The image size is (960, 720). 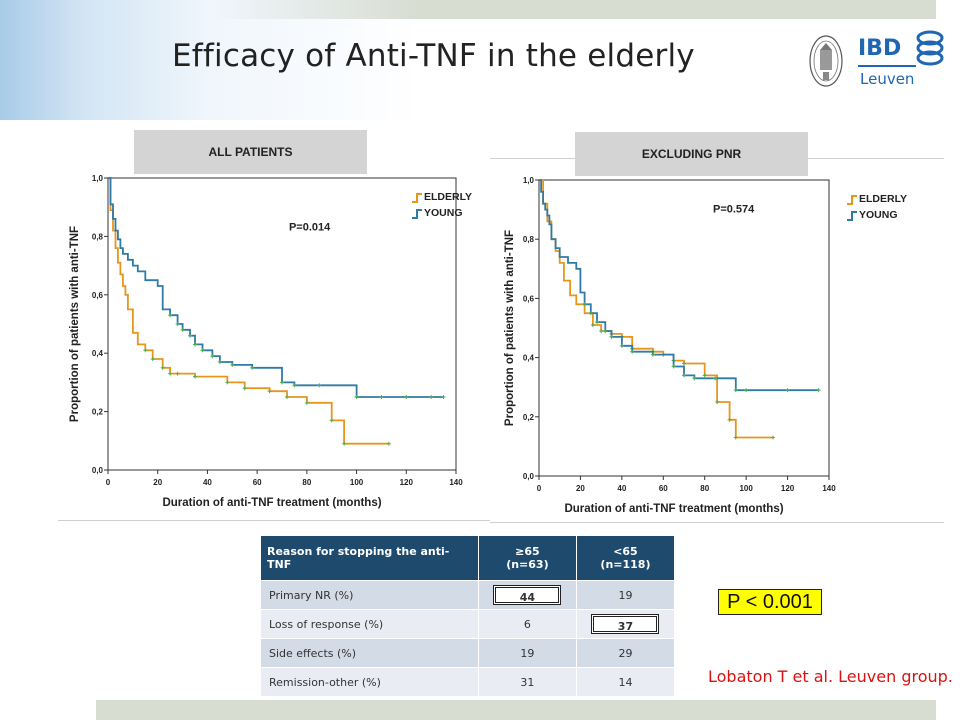 What do you see at coordinates (370, 681) in the screenshot?
I see `row-reason: Remission-other (%)` at bounding box center [370, 681].